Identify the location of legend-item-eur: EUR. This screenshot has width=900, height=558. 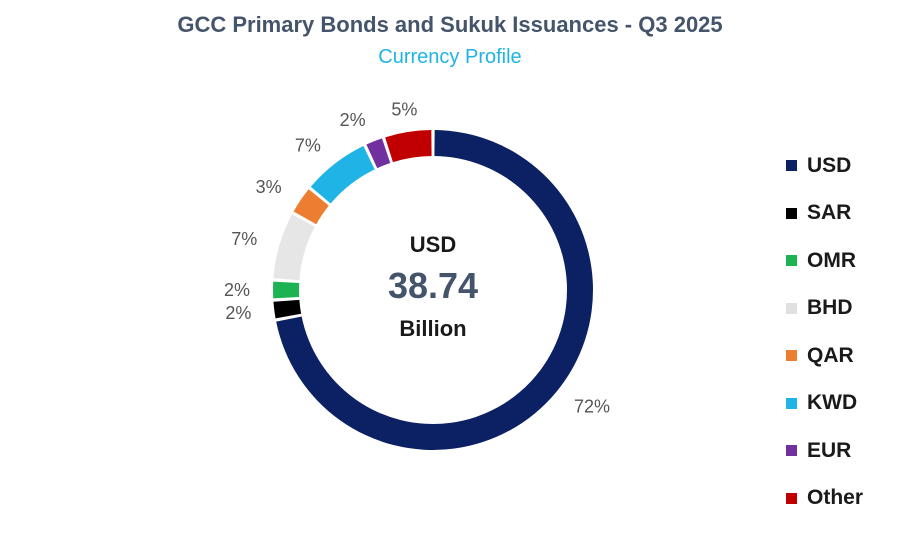
(824, 451).